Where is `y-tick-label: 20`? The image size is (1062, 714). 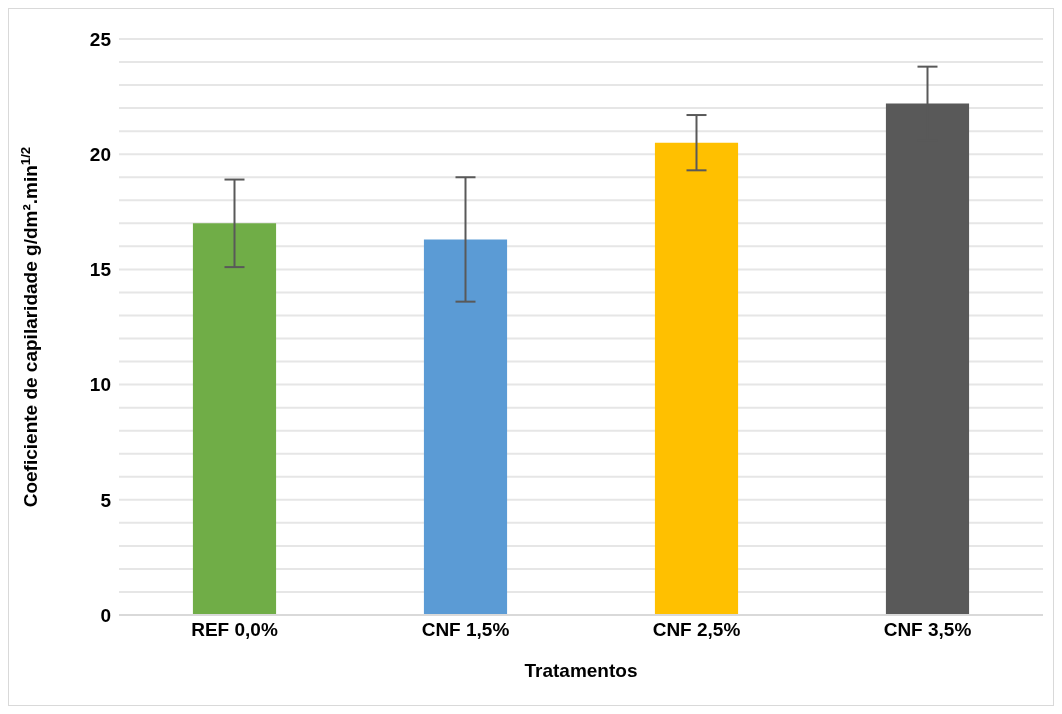
y-tick-label: 20 is located at coordinates (100, 154).